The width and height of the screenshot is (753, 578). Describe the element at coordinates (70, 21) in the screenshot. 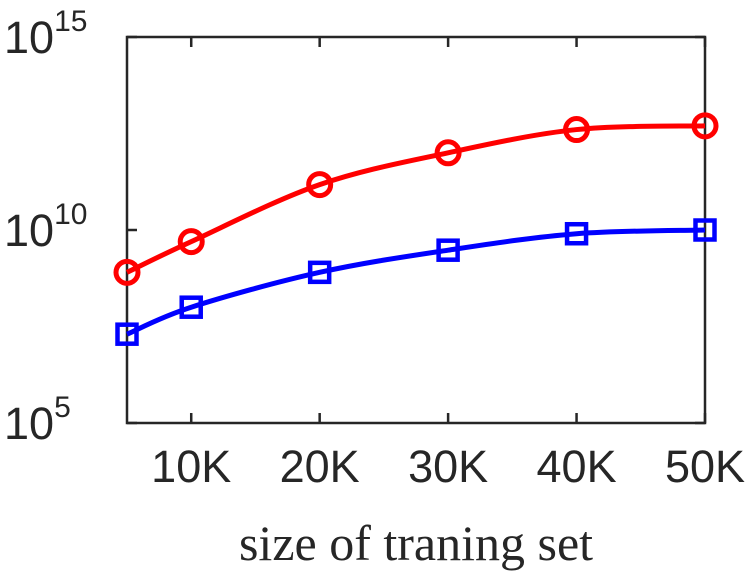

I see `y-tick-exponent: 15` at that location.